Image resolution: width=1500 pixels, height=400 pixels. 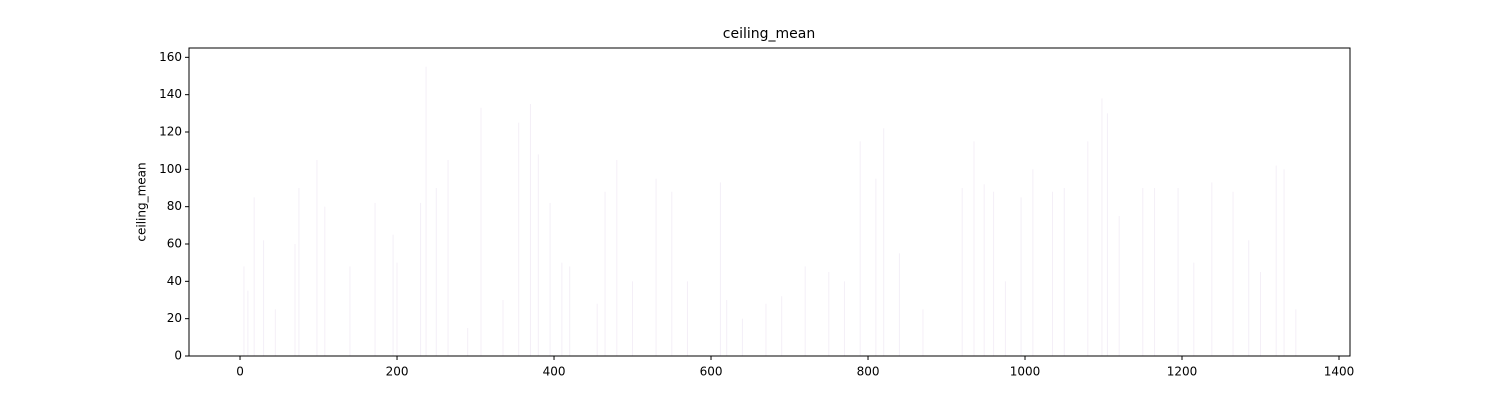 I want to click on y-tick-label: 40, so click(x=174, y=281).